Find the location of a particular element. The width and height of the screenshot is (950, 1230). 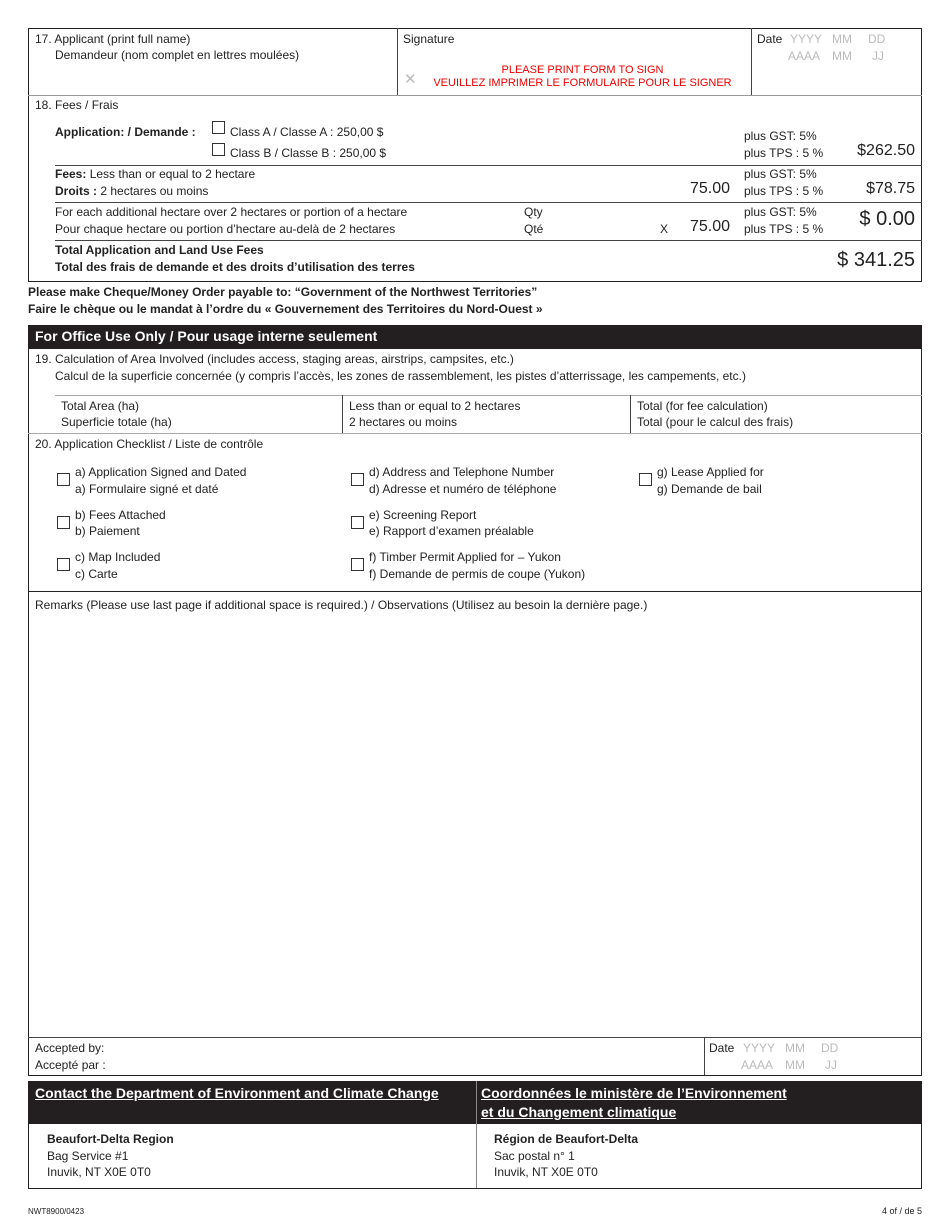

checklist-b-label: b) Fees Attached is located at coordinates (120, 515).